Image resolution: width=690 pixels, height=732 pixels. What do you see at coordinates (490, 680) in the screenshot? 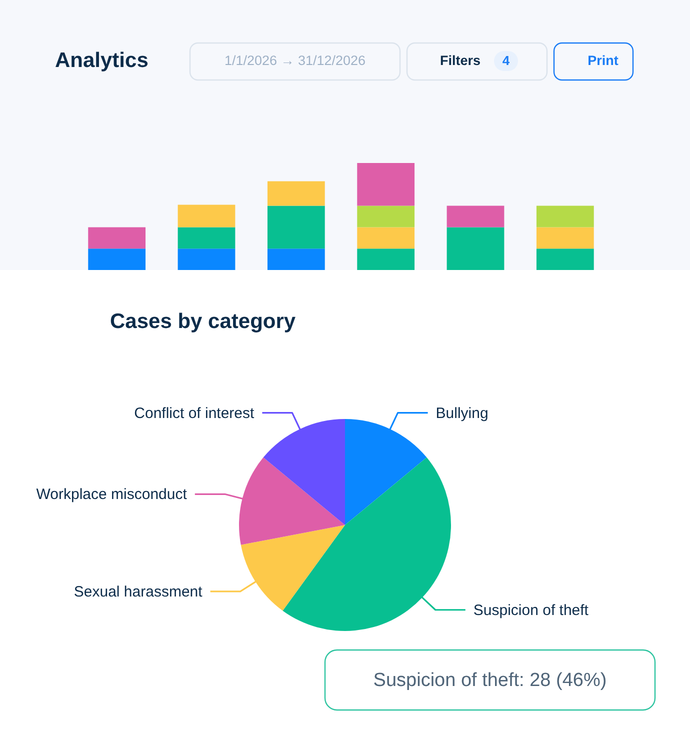
I see `text: Suspicion of theft: 28 (46%)` at bounding box center [490, 680].